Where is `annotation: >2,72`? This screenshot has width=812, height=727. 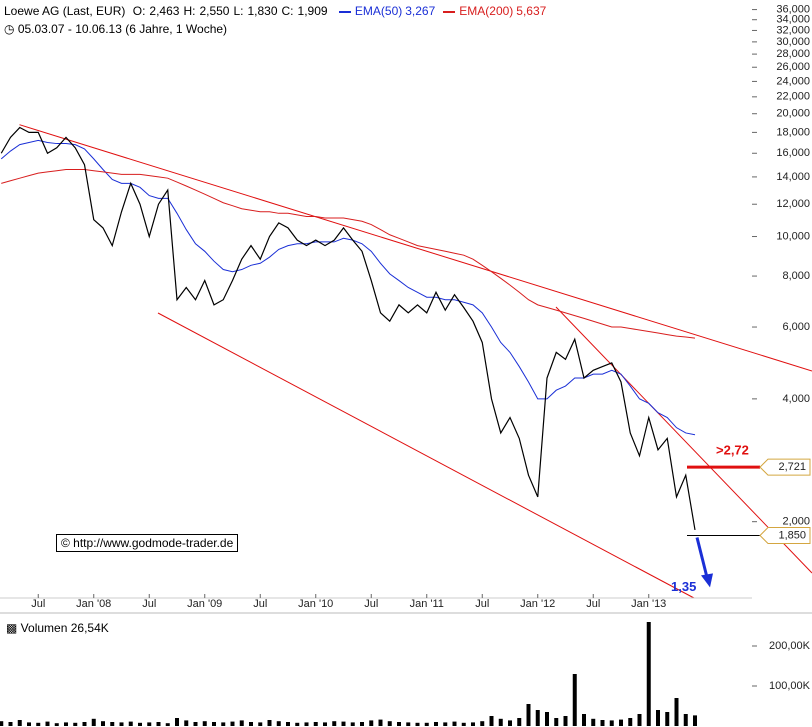 annotation: >2,72 is located at coordinates (732, 450).